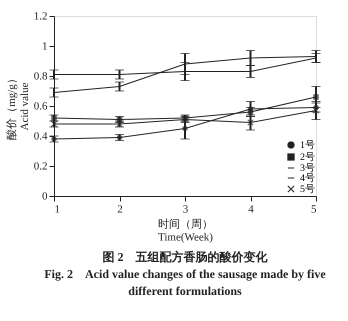  Describe the element at coordinates (307, 178) in the screenshot. I see `legend-label: 4号` at that location.